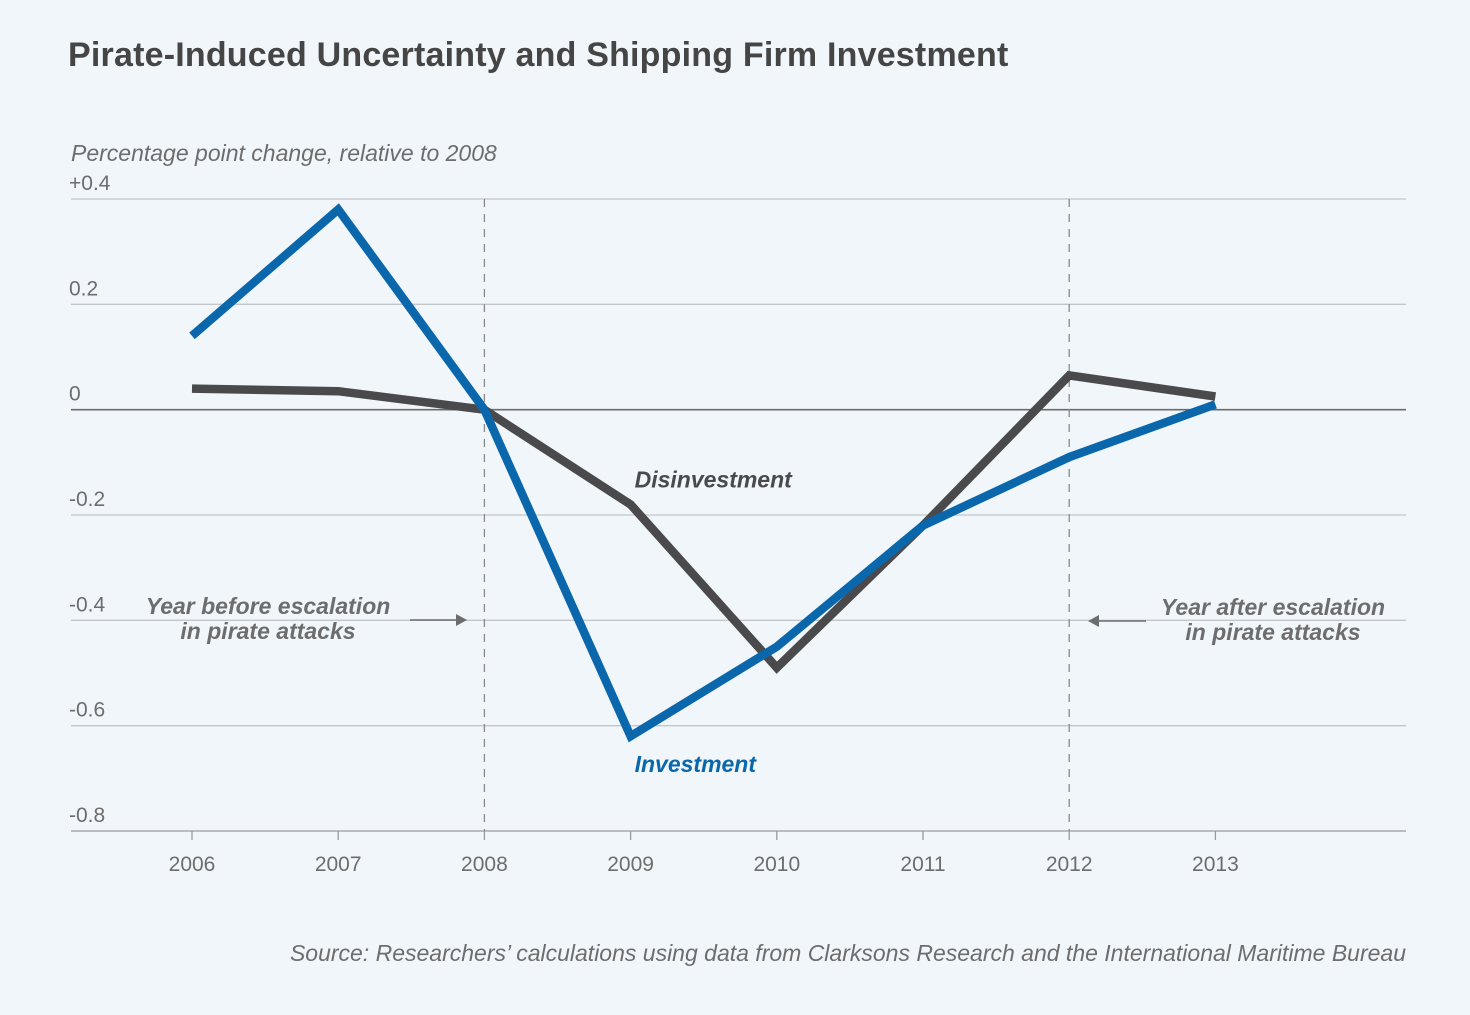  I want to click on annotation-year-after-line: in pirate attacks, so click(1272, 632).